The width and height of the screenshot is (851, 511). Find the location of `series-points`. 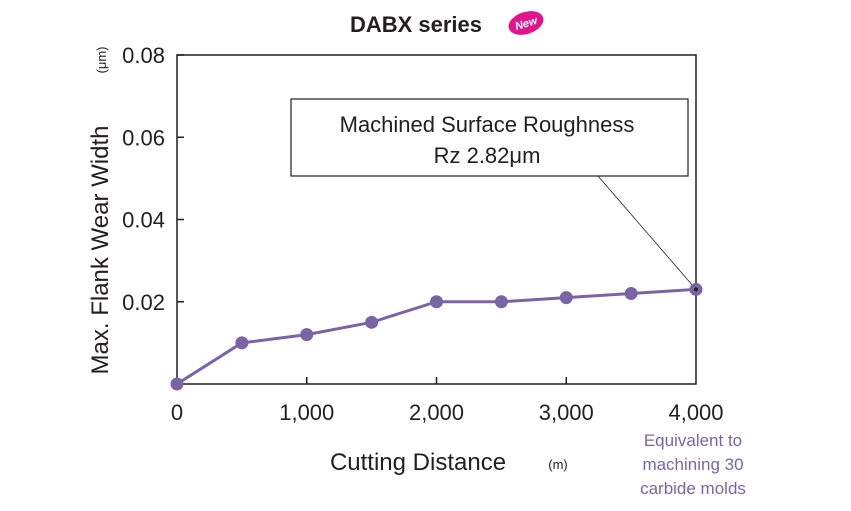

series-points is located at coordinates (436, 336).